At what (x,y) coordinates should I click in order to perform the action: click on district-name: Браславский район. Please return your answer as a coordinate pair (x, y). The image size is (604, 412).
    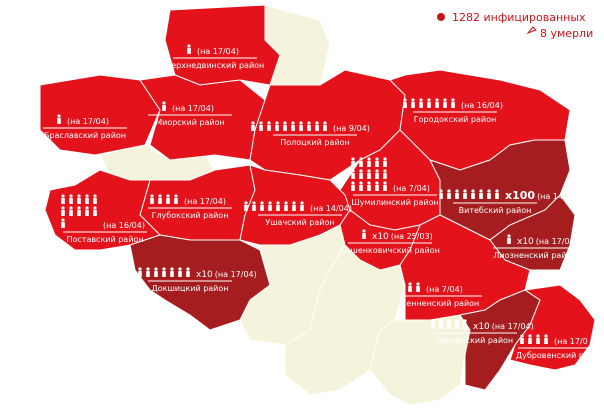
    Looking at the image, I should click on (85, 135).